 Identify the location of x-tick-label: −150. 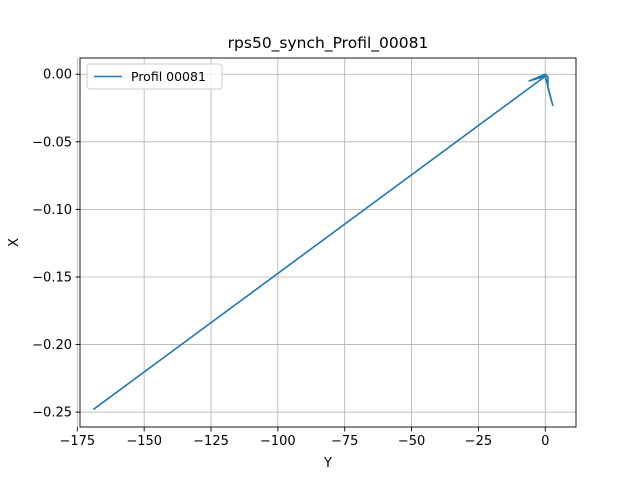
(144, 441).